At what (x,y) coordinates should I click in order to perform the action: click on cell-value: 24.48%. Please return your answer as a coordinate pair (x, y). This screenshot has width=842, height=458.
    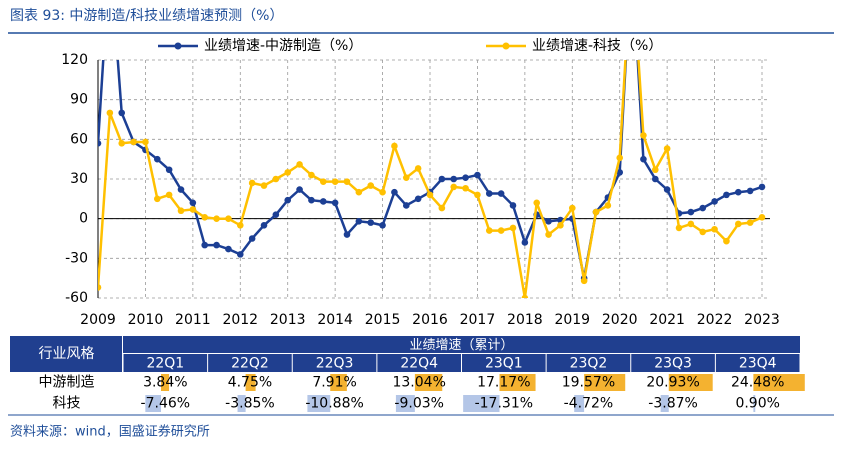
    Looking at the image, I should click on (757, 383).